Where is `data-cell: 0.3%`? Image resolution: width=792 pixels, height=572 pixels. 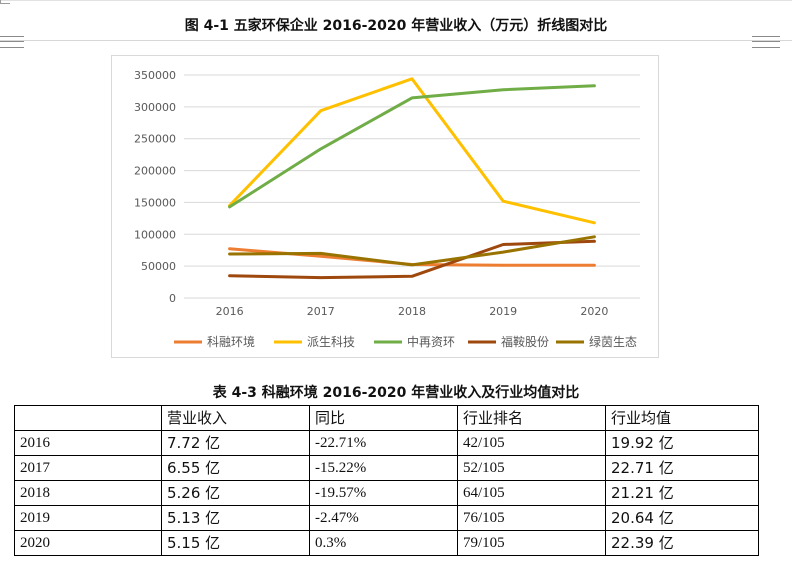 data-cell: 0.3% is located at coordinates (383, 543).